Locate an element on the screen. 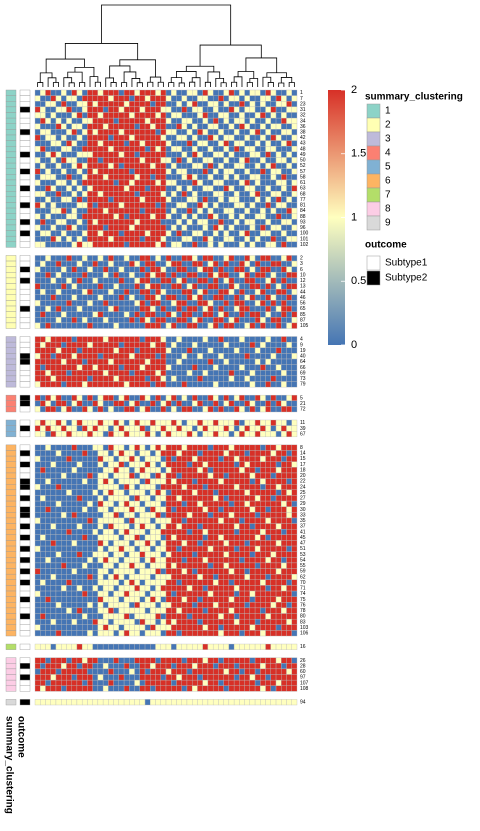 The width and height of the screenshot is (480, 831). row-label: 77 is located at coordinates (303, 200).